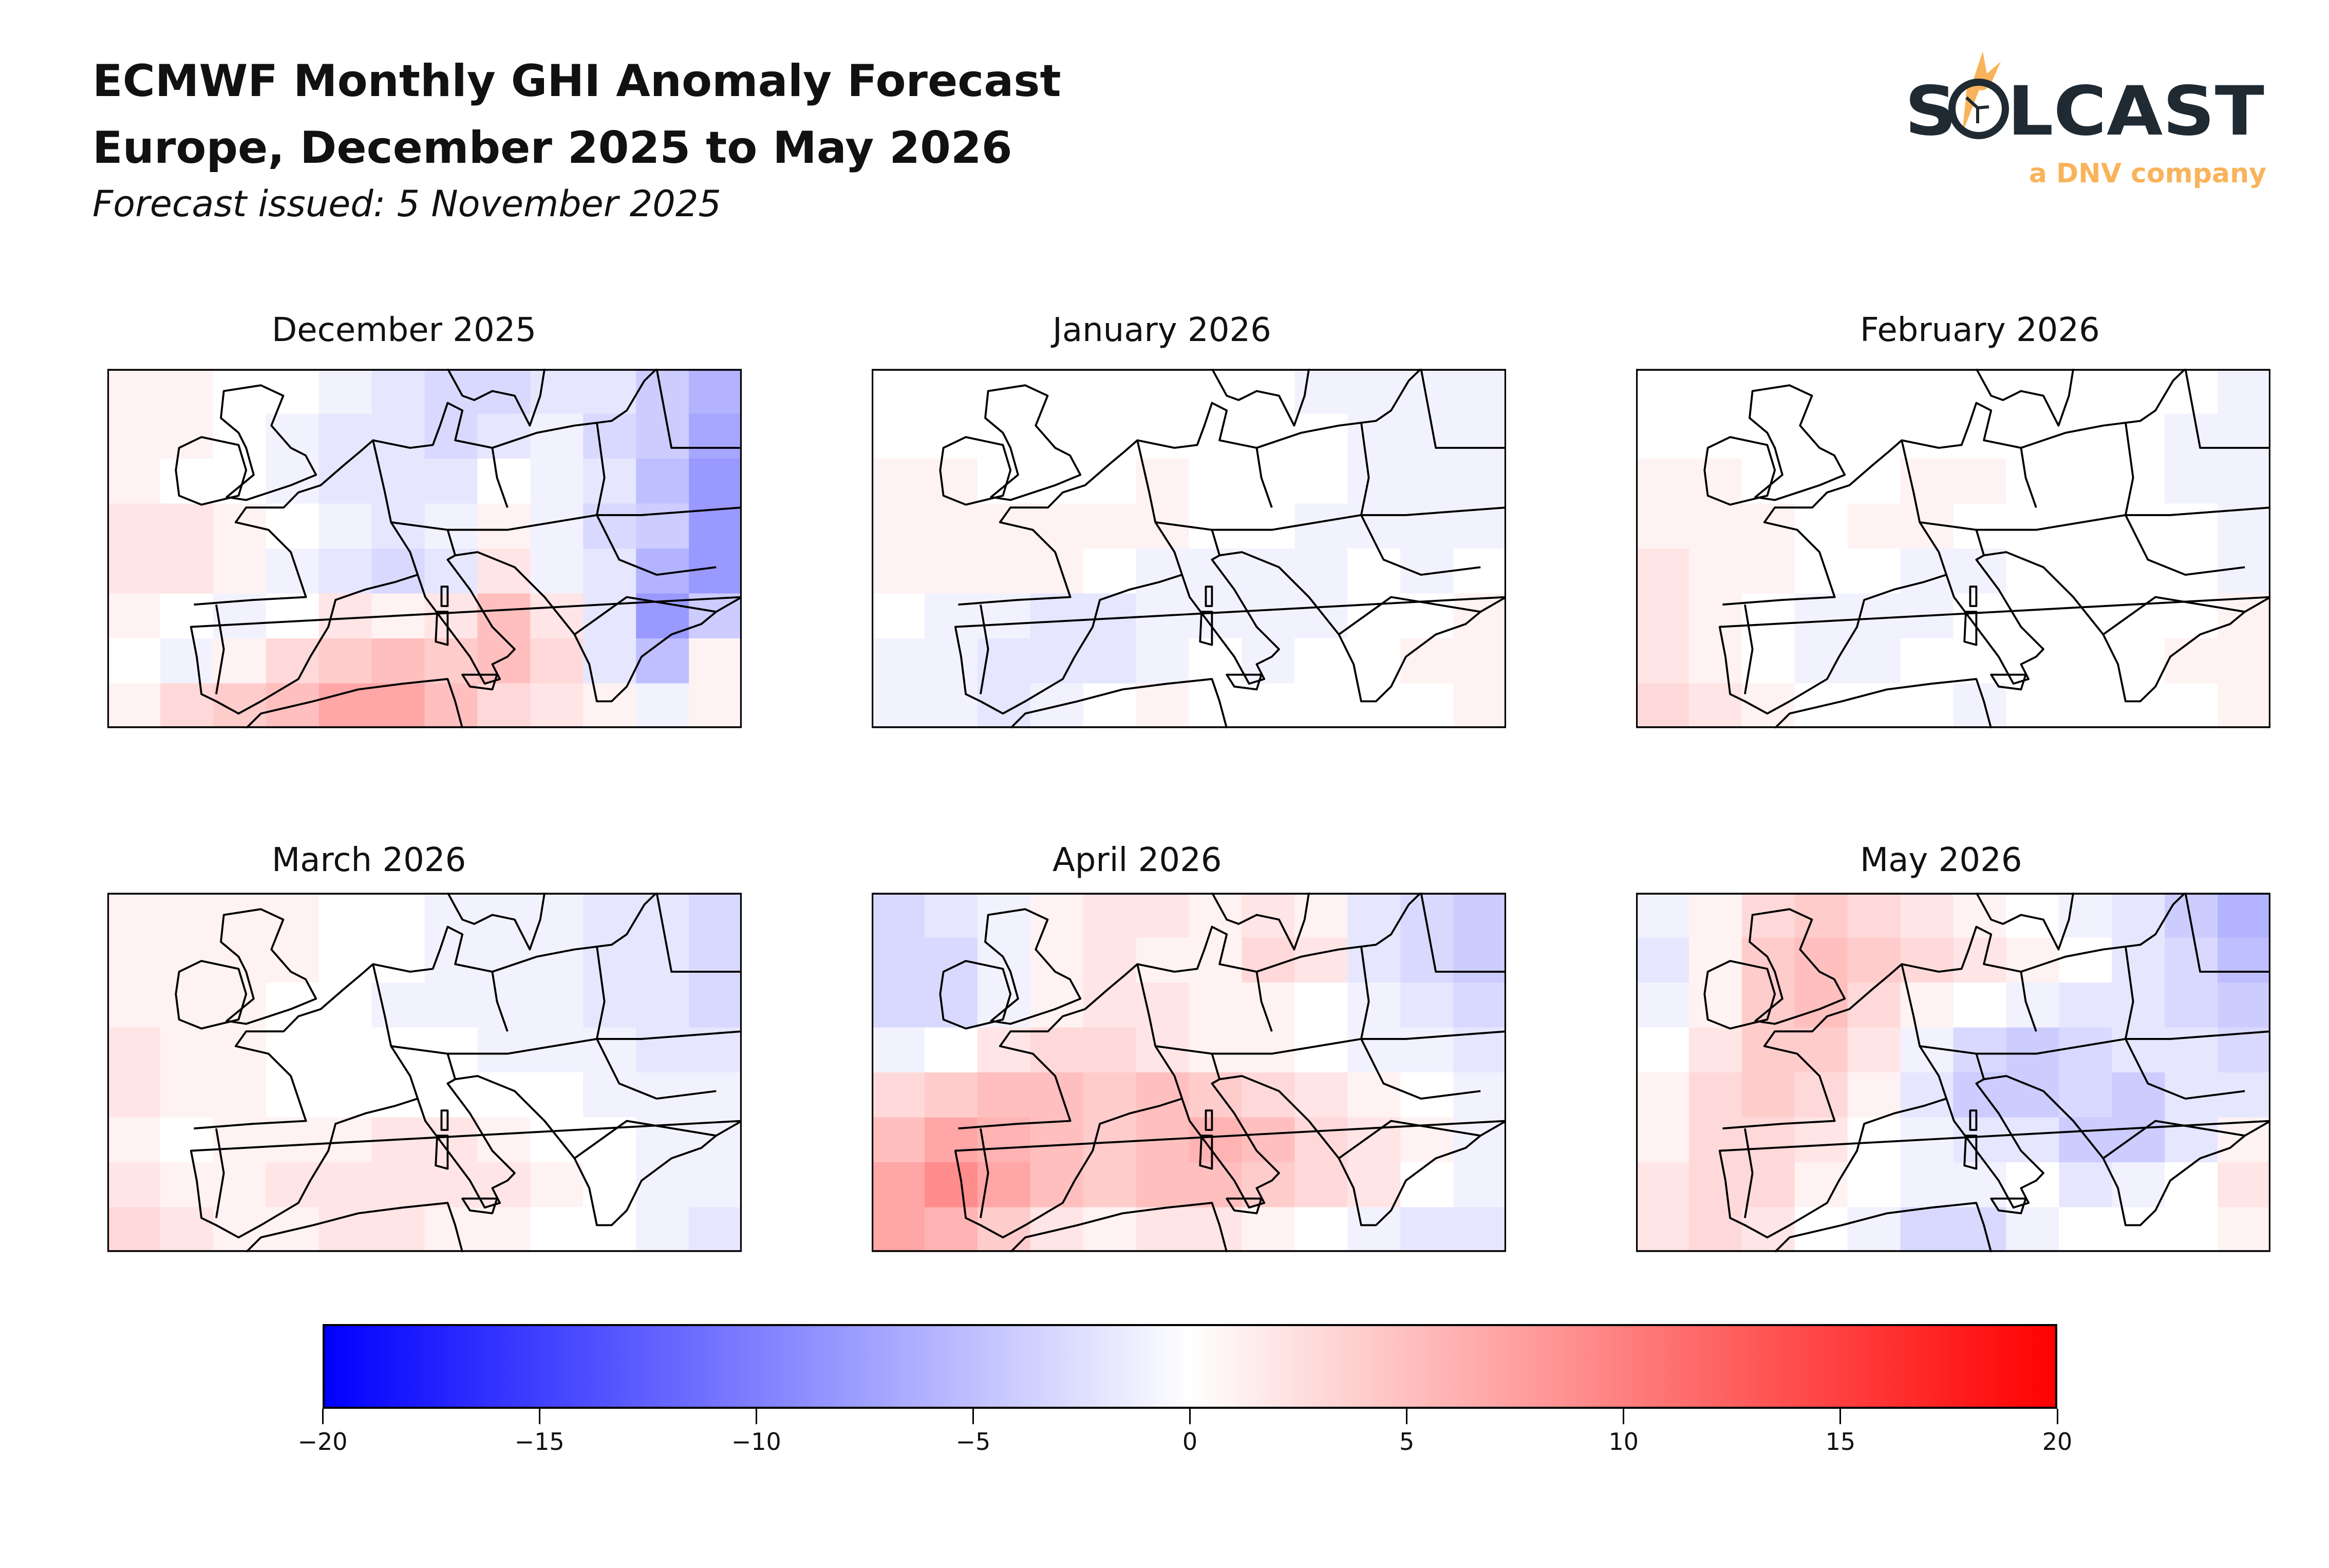  Describe the element at coordinates (2147, 173) in the screenshot. I see `logo-tagline: a DNV company` at that location.